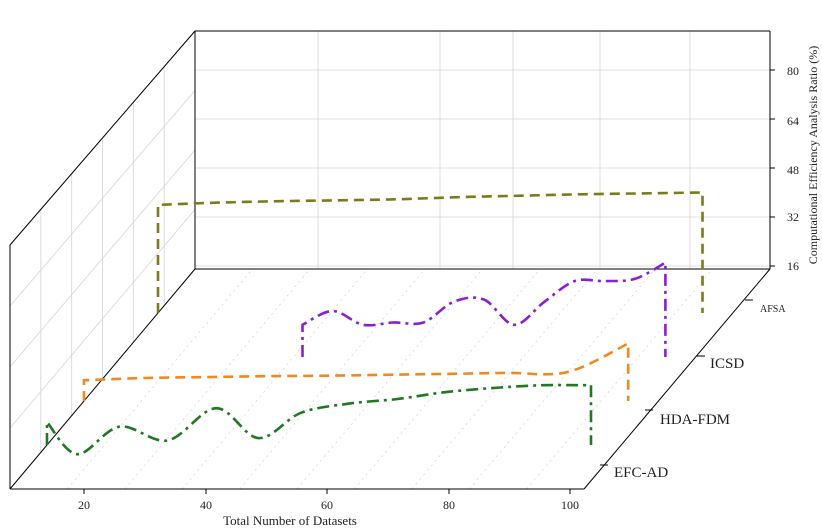  Describe the element at coordinates (102, 138) in the screenshot. I see `left-top-edge` at that location.